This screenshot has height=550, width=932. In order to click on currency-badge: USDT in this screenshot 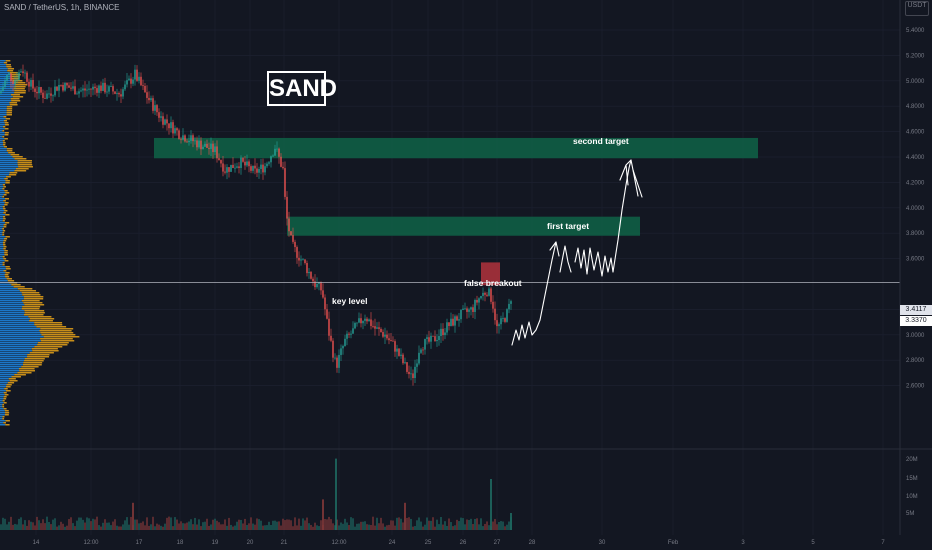, I will do `click(917, 8)`.